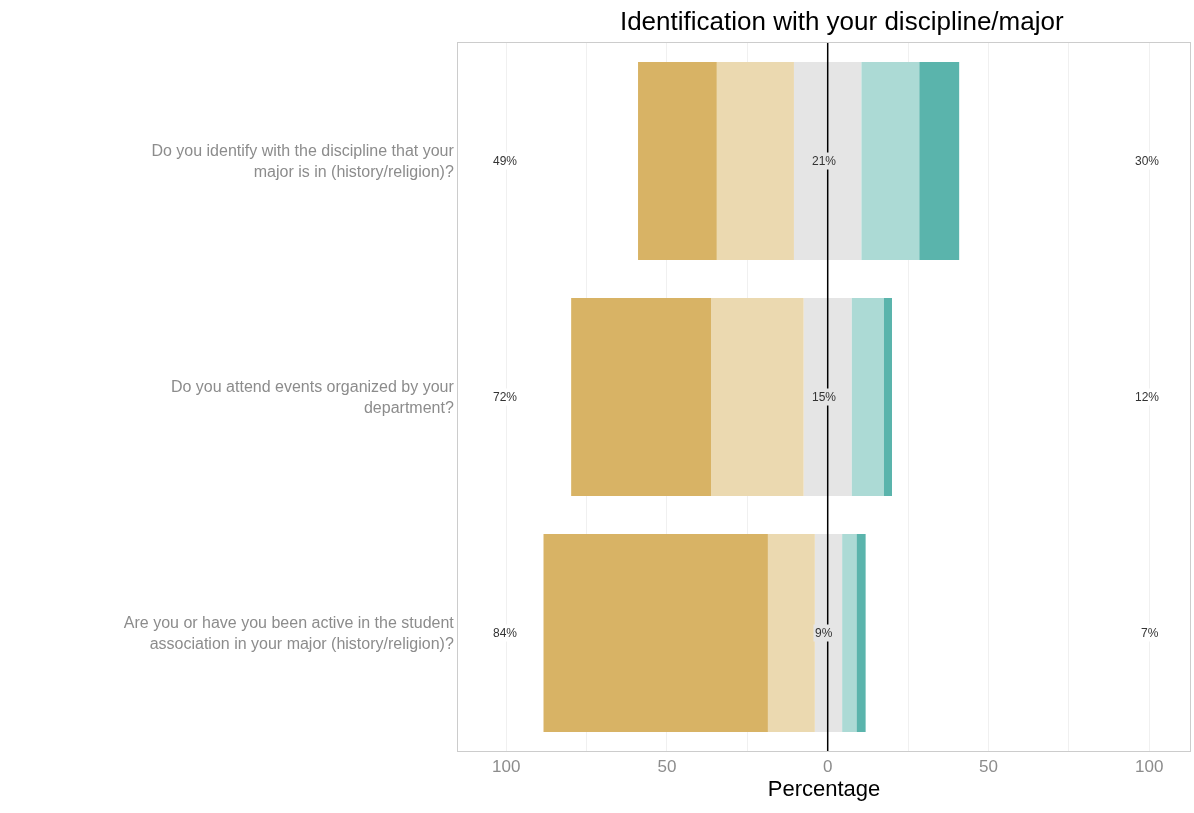 This screenshot has height=813, width=1194. What do you see at coordinates (824, 161) in the screenshot?
I see `annotation: 21%` at bounding box center [824, 161].